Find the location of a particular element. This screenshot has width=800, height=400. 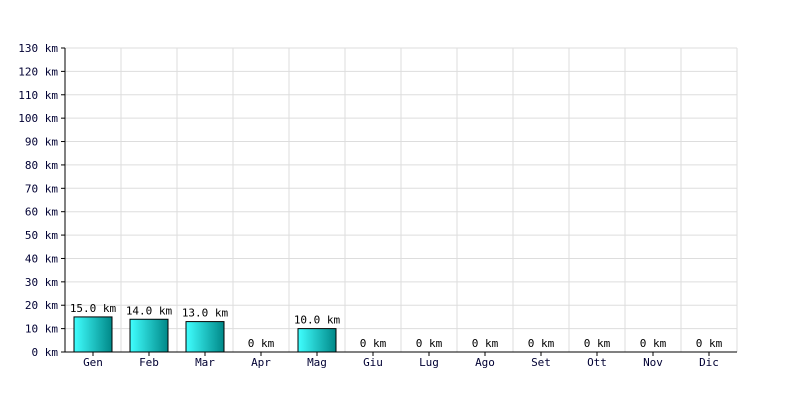

x-tick-label: Set is located at coordinates (541, 362).